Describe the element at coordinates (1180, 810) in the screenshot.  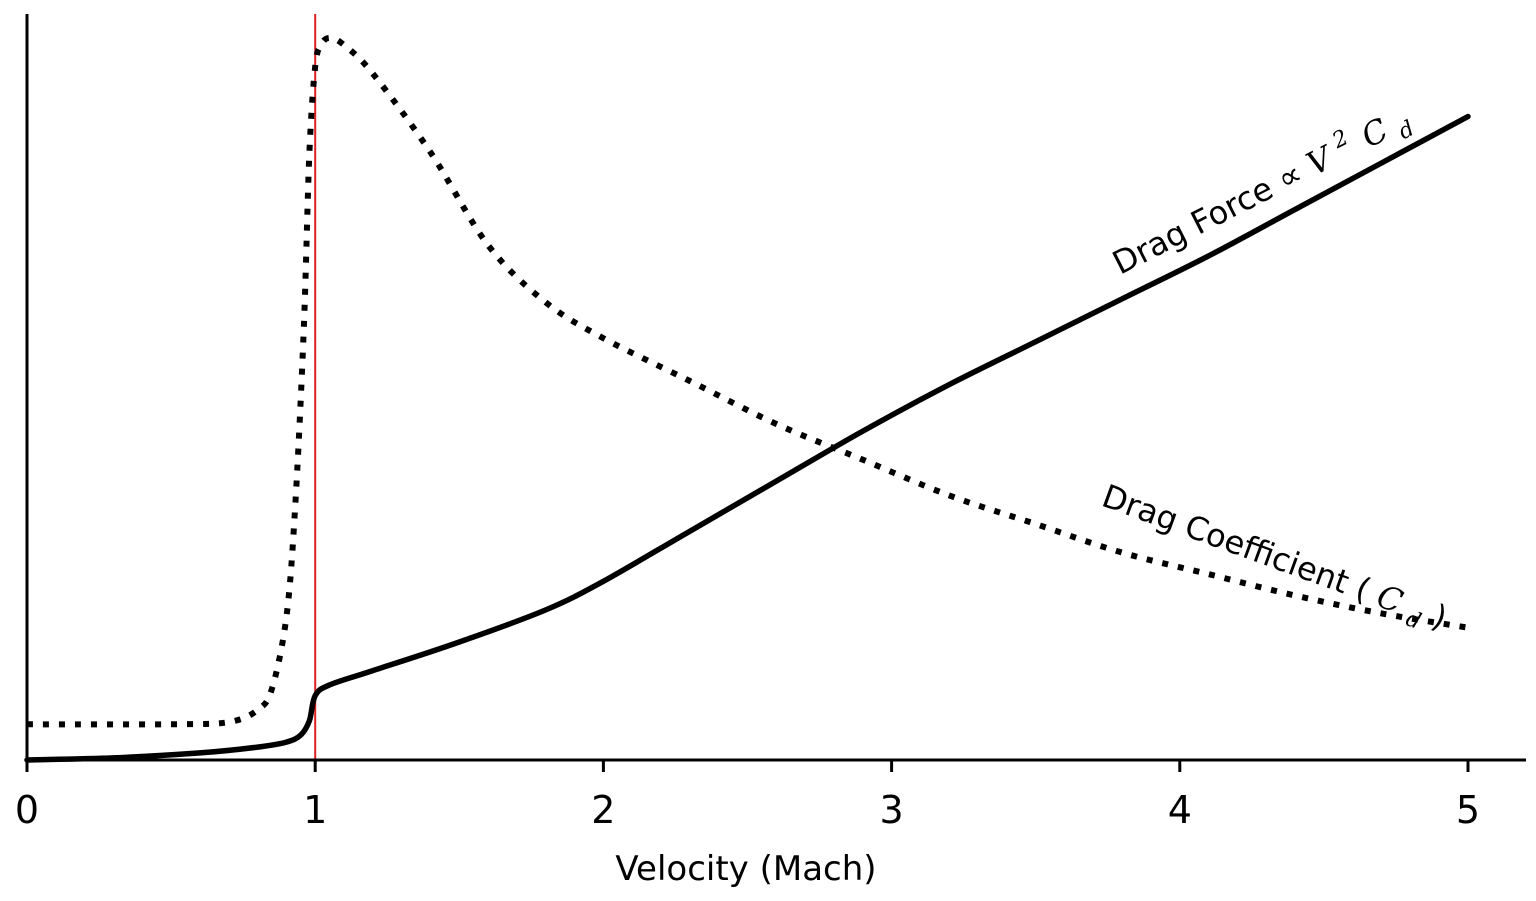
I see `x-tick-label: 4` at that location.